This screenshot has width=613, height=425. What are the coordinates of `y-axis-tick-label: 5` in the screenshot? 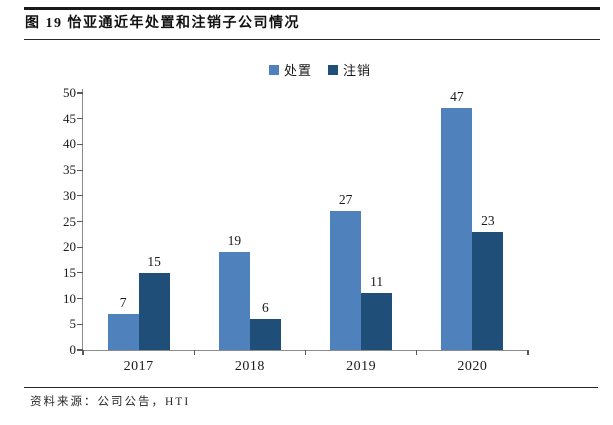 It's located at (73, 324).